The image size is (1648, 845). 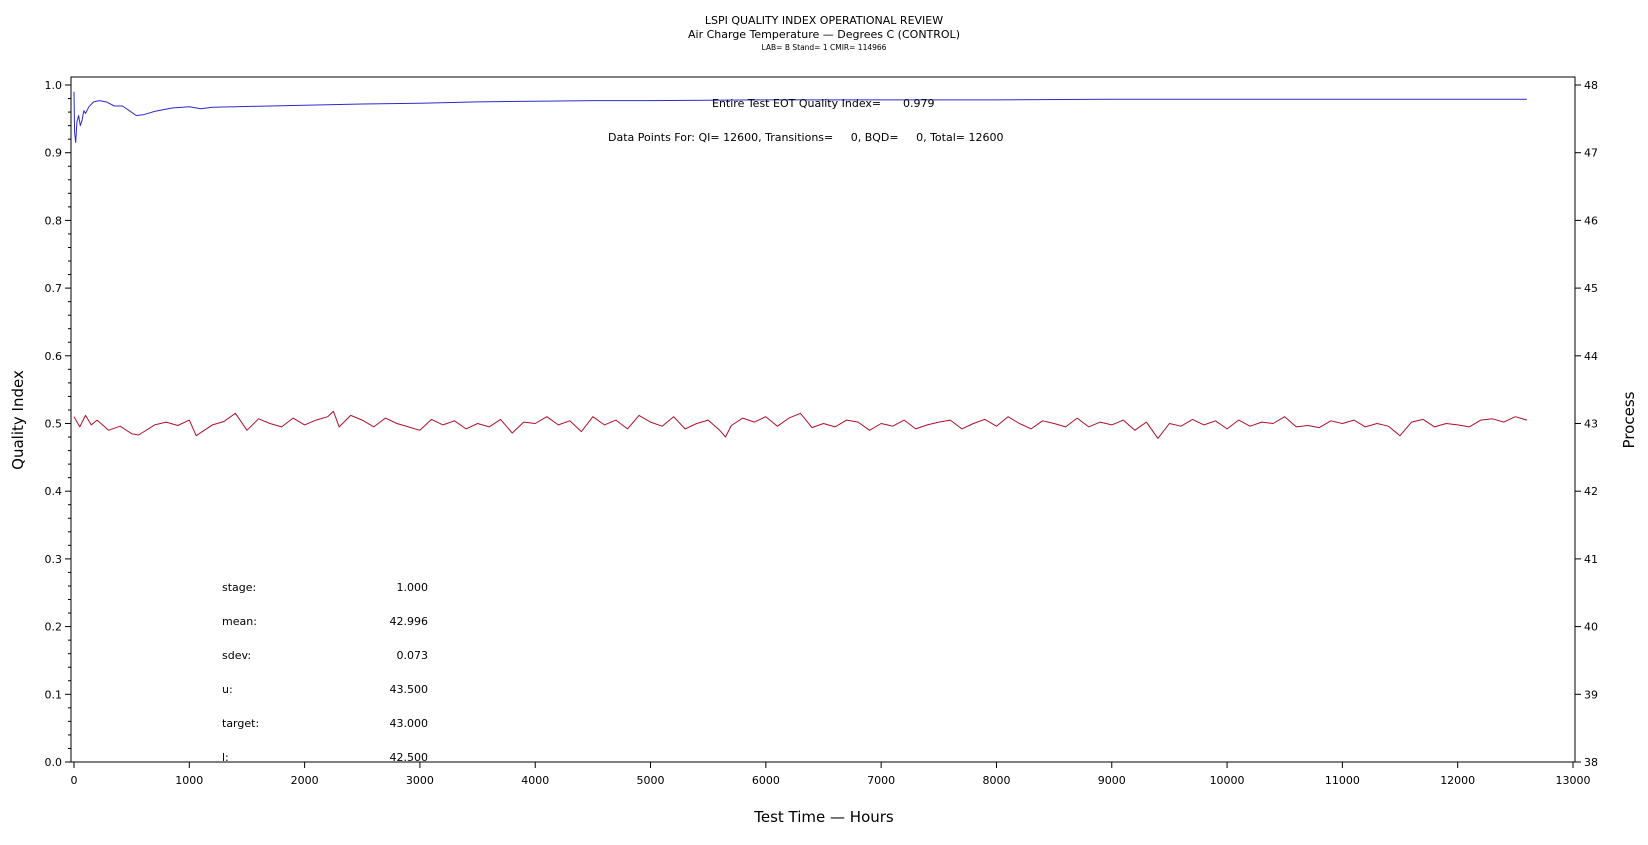 What do you see at coordinates (766, 780) in the screenshot?
I see `x-tick-label: 6000` at bounding box center [766, 780].